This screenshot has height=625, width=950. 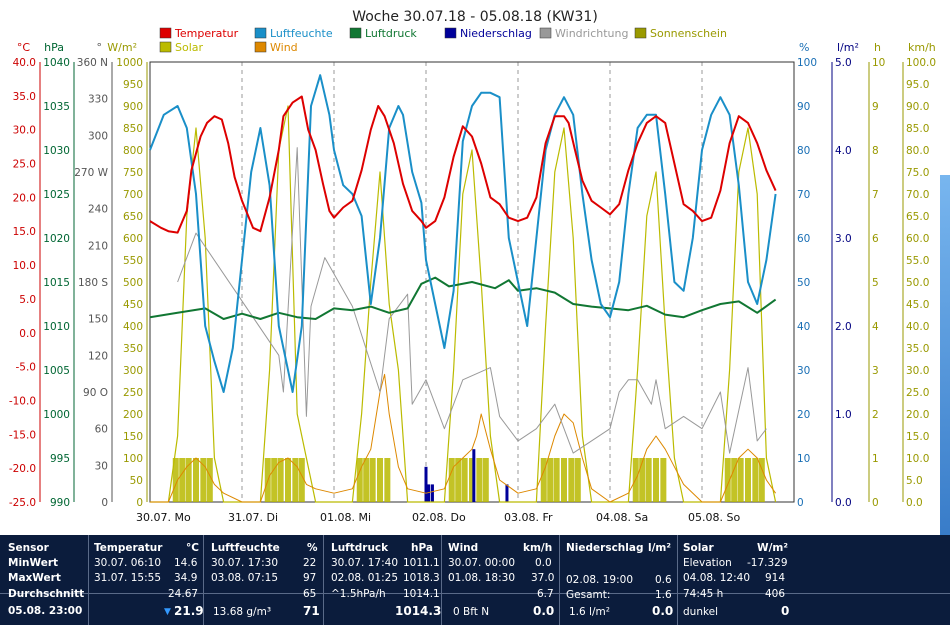 I want to click on left-axis-tick: 800, so click(x=133, y=151).